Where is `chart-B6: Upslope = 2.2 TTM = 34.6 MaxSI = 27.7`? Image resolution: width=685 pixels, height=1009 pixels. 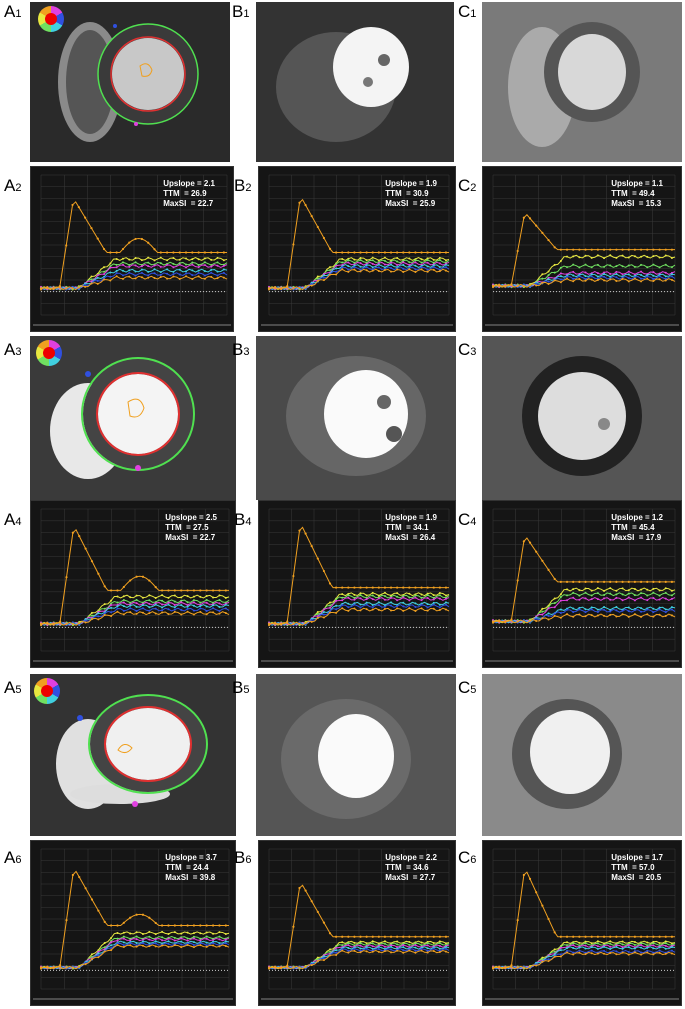 chart-B6: Upslope = 2.2 TTM = 34.6 MaxSI = 27.7 is located at coordinates (357, 923).